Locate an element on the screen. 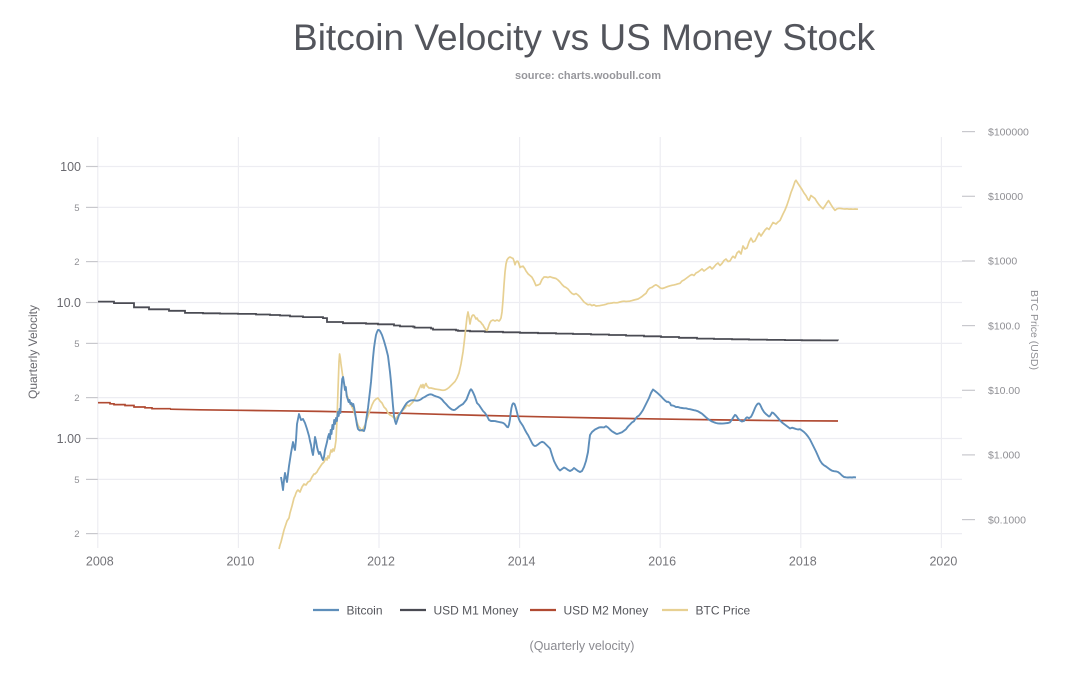  svg-text: 1.00 is located at coordinates (69, 439).